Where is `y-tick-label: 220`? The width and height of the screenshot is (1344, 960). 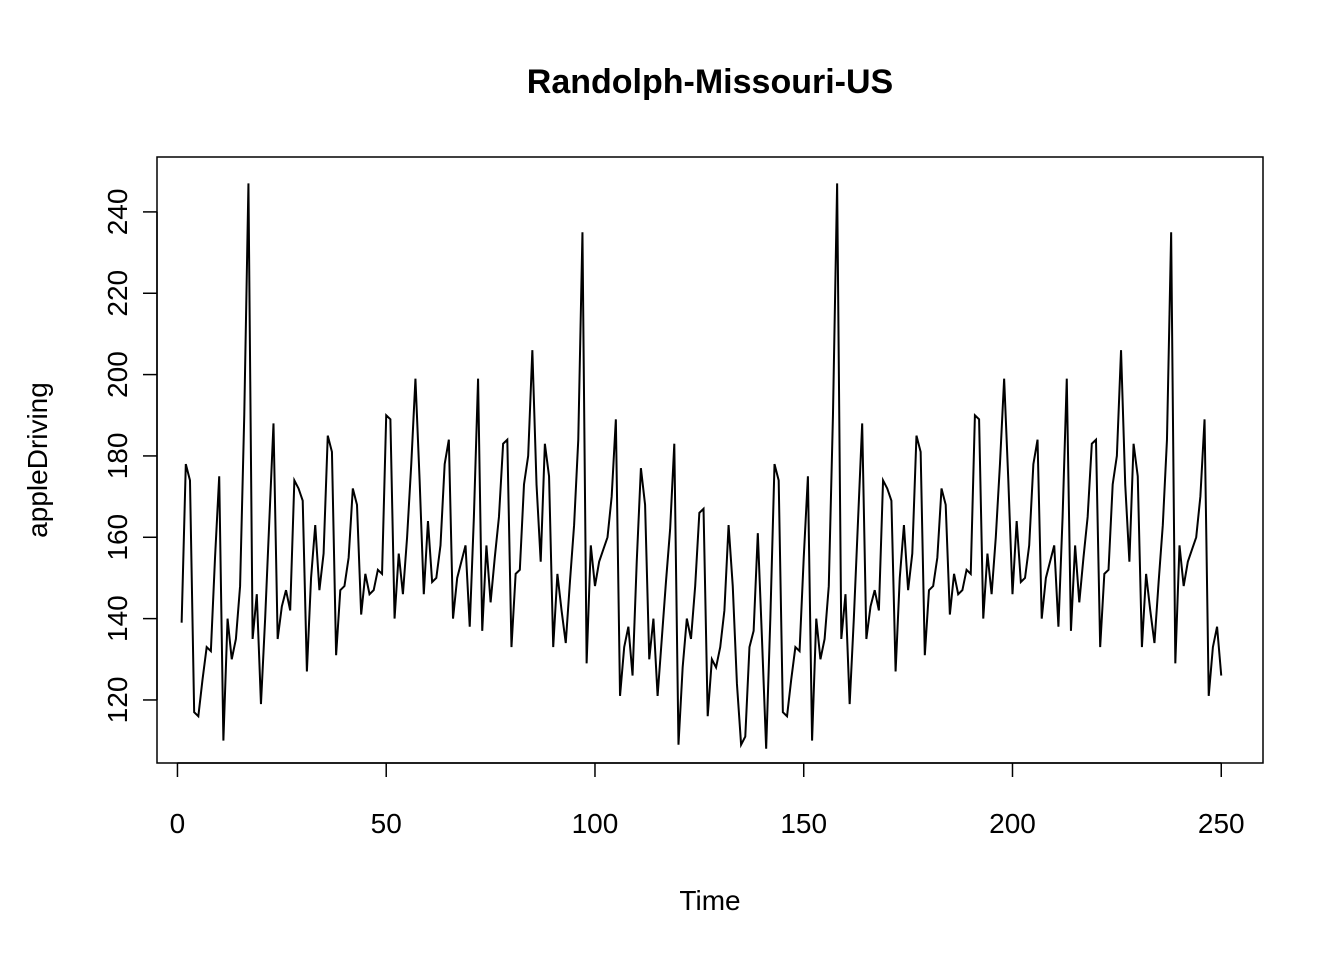
y-tick-label: 220 is located at coordinates (117, 293).